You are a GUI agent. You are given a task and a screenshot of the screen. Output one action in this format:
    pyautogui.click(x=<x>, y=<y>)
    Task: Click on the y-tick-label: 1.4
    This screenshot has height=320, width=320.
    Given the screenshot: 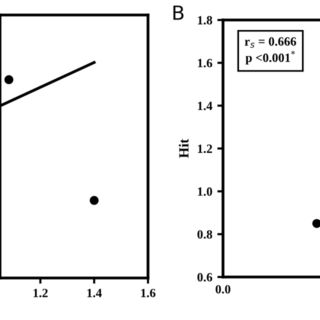 What is the action you would take?
    pyautogui.click(x=205, y=106)
    